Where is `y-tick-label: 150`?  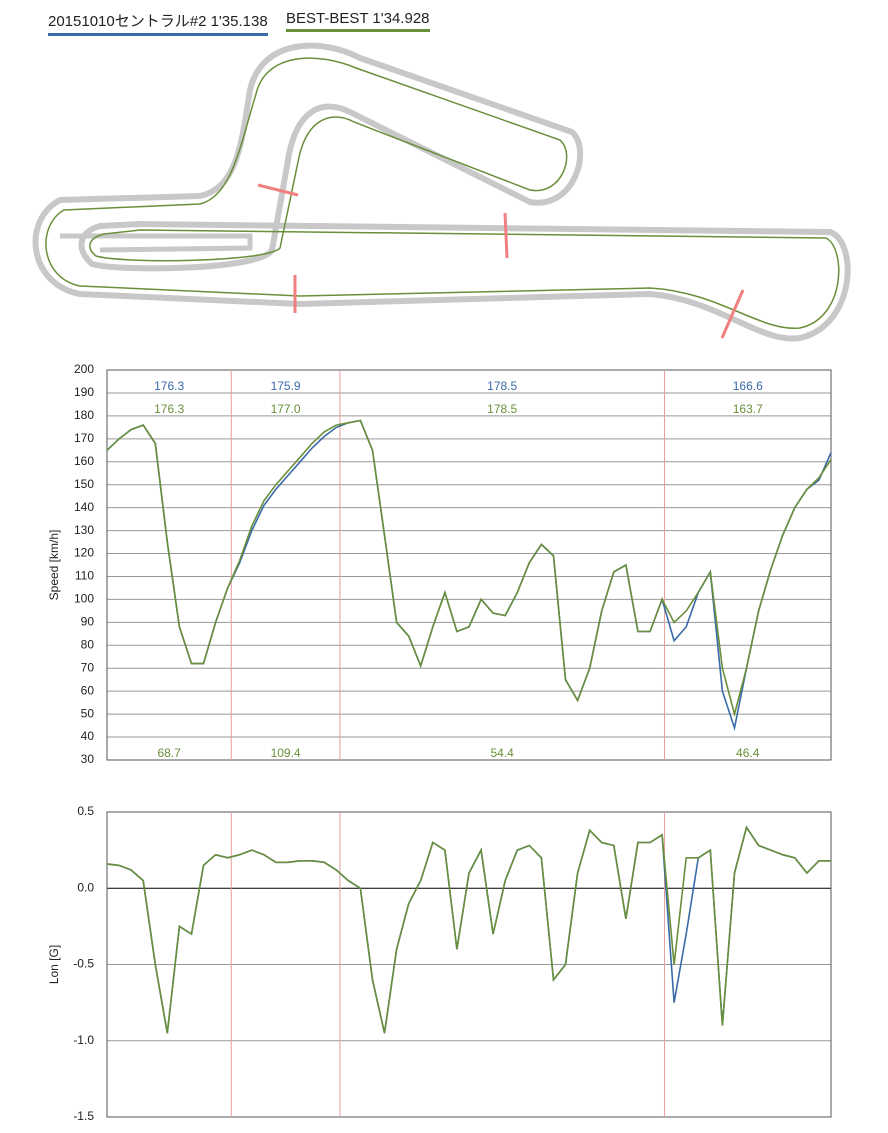
y-tick-label: 150 is located at coordinates (84, 484).